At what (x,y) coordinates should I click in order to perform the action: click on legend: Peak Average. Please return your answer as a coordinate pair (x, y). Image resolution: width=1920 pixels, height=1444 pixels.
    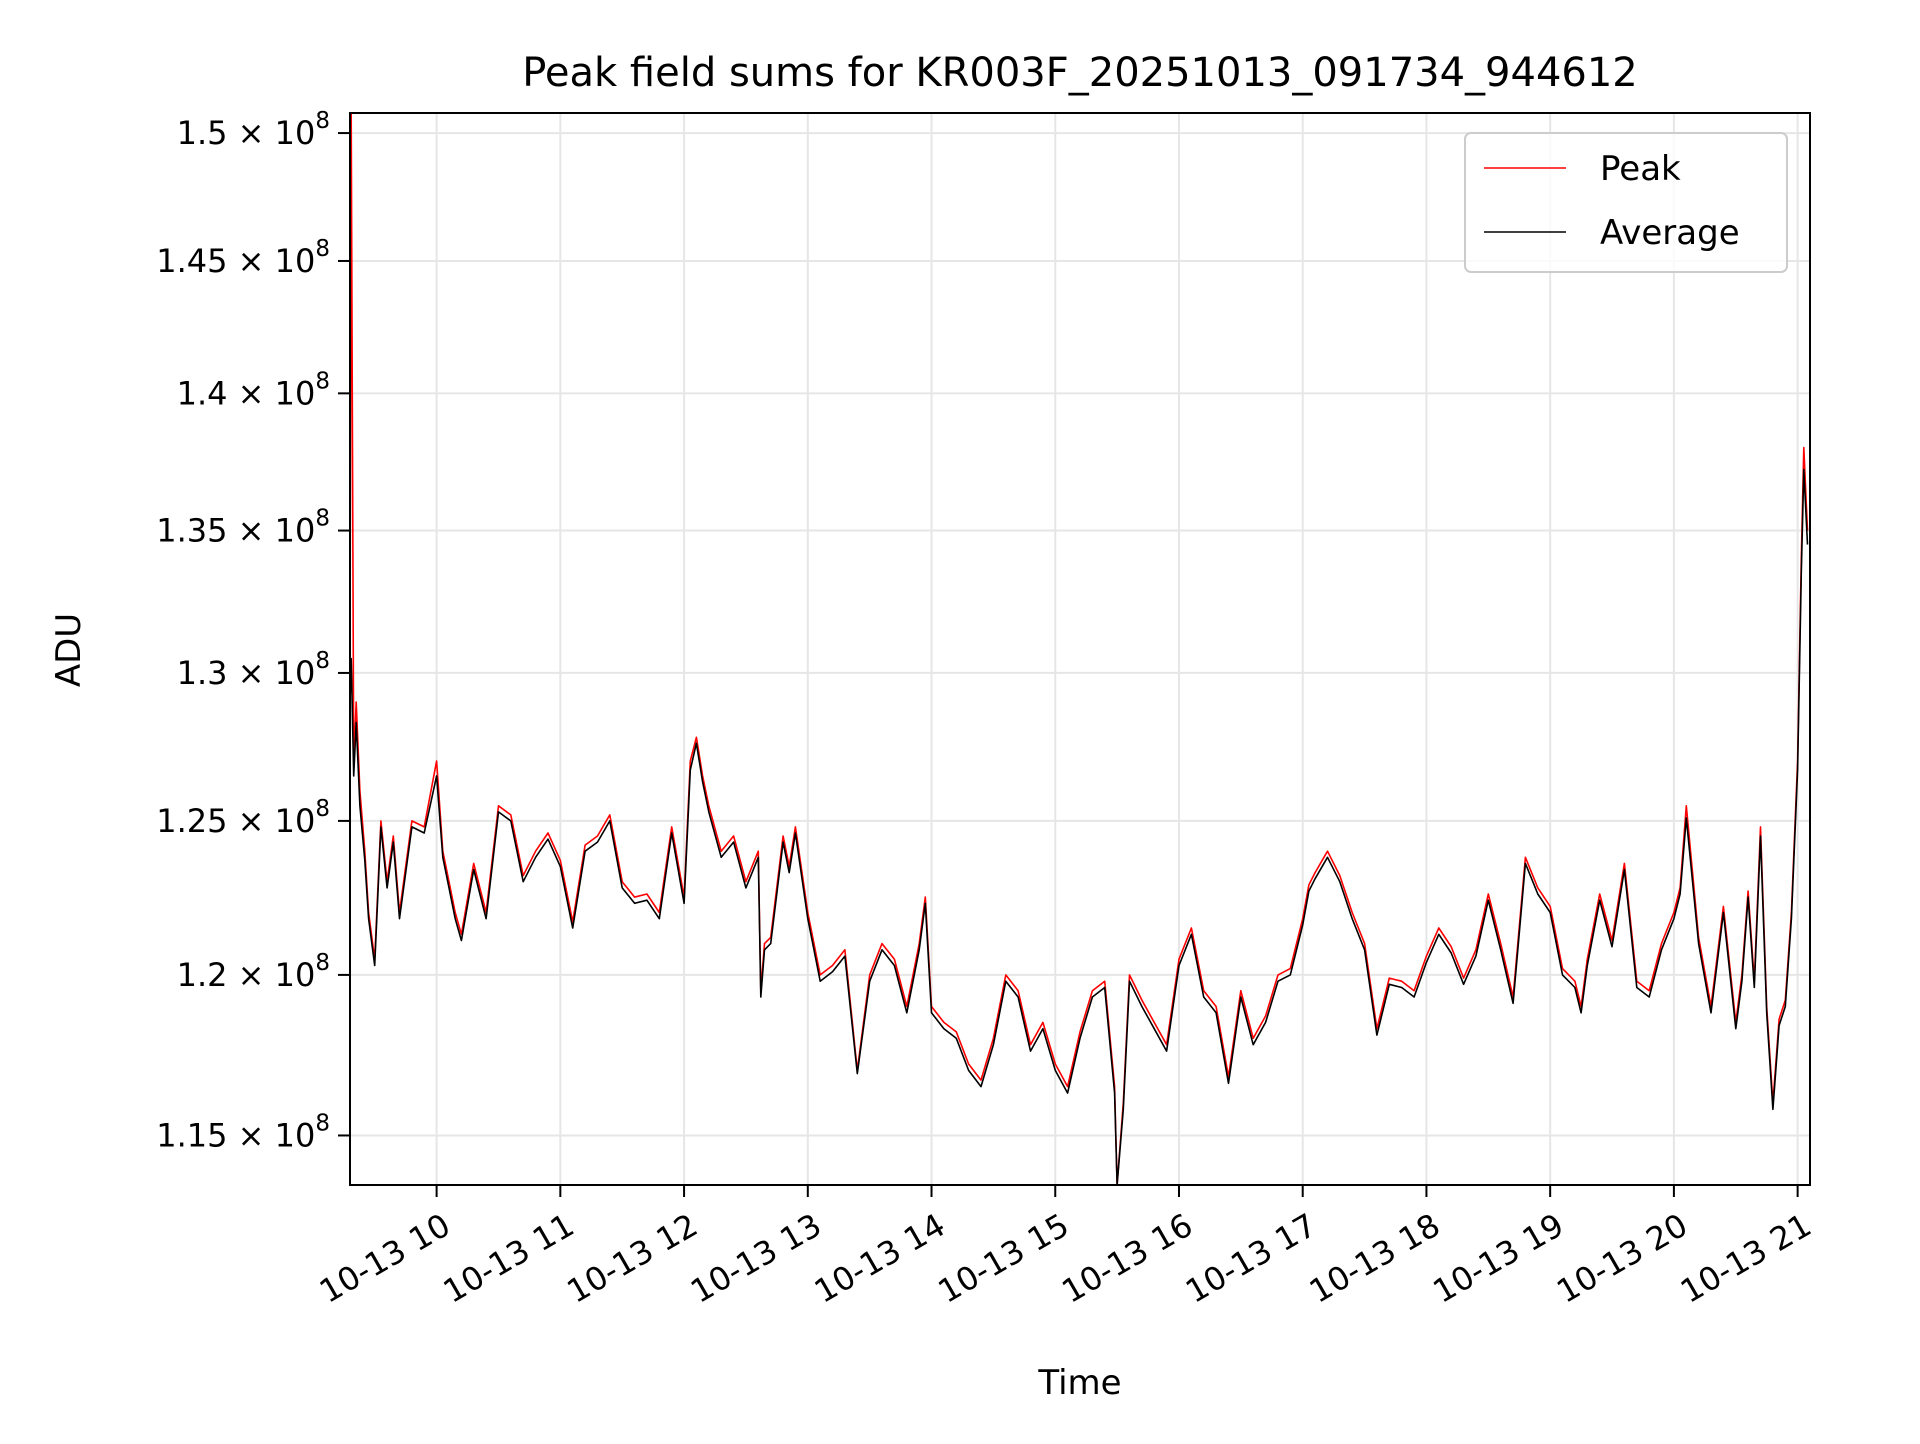
    Looking at the image, I should click on (1626, 202).